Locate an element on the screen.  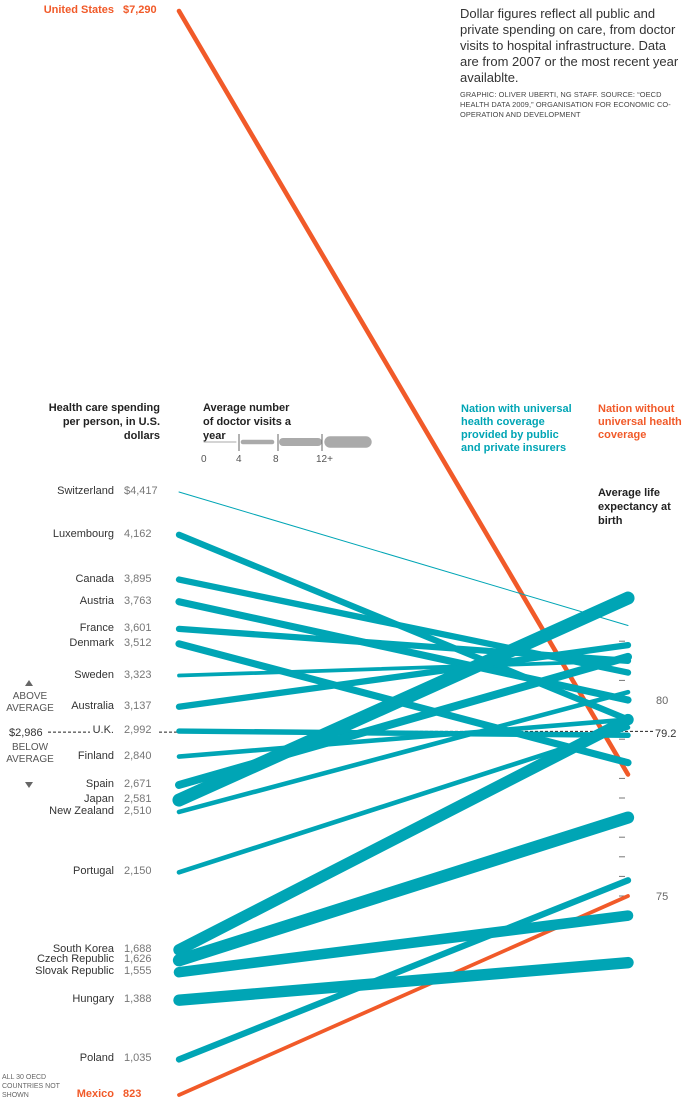
country-label-luxembourg: Luxembourg is located at coordinates (83, 533).